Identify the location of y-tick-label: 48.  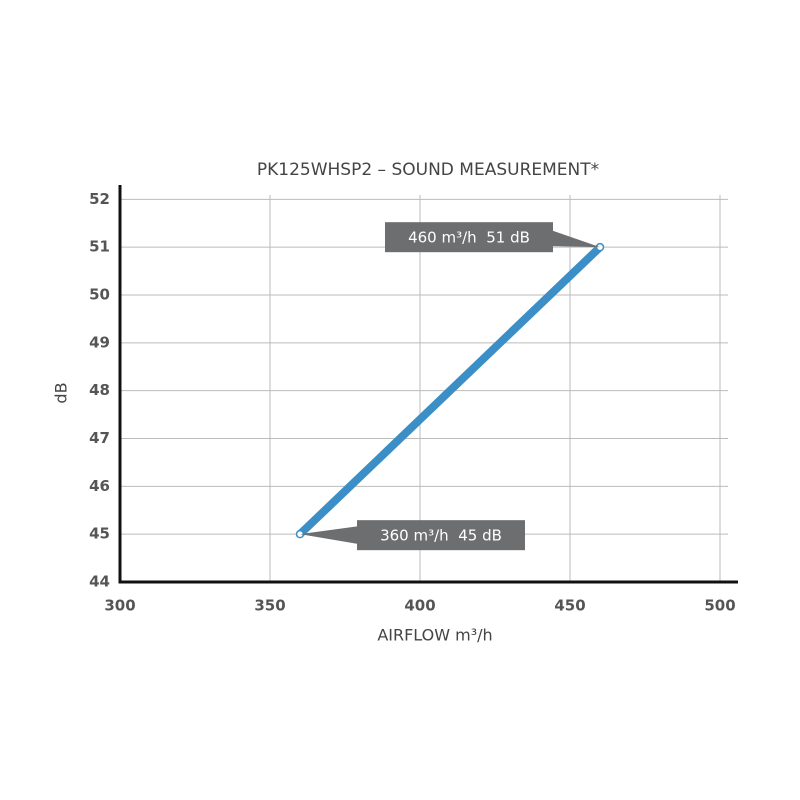
(99, 390).